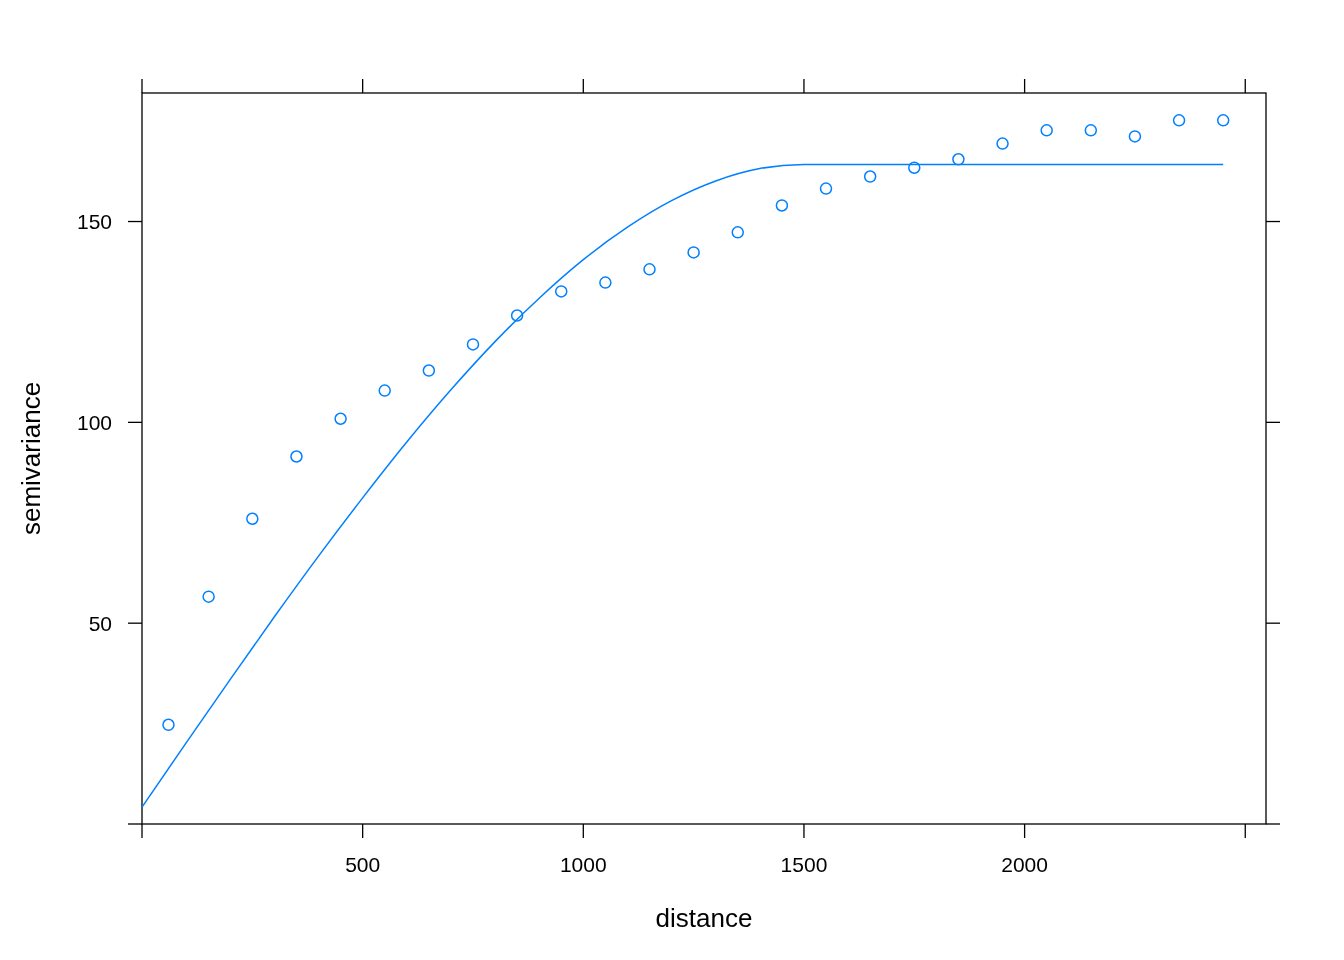 Image resolution: width=1344 pixels, height=960 pixels. Describe the element at coordinates (583, 864) in the screenshot. I see `x-tick-label: 1000` at that location.